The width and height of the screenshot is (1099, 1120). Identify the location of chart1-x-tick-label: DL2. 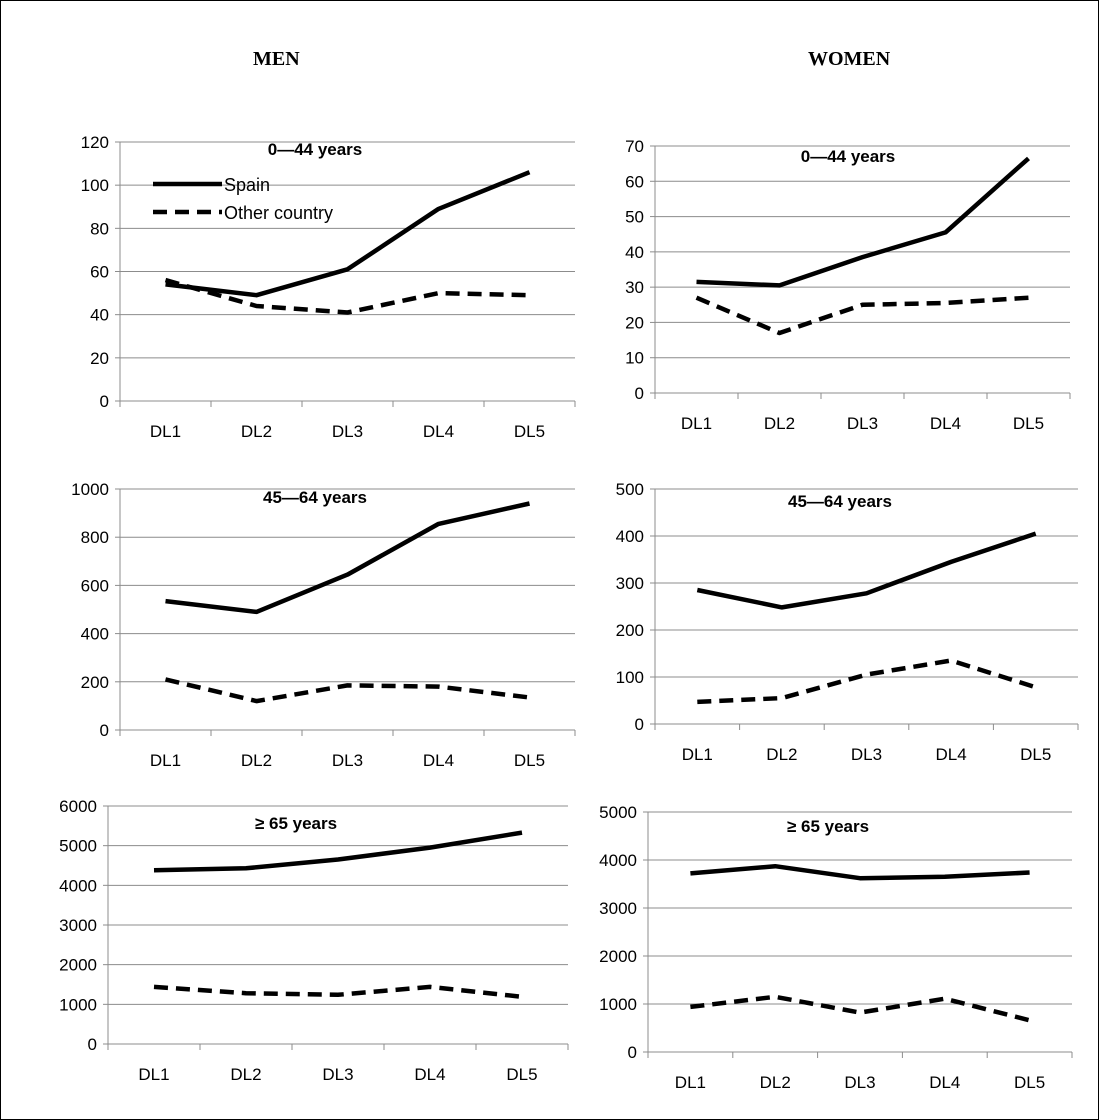
(256, 431).